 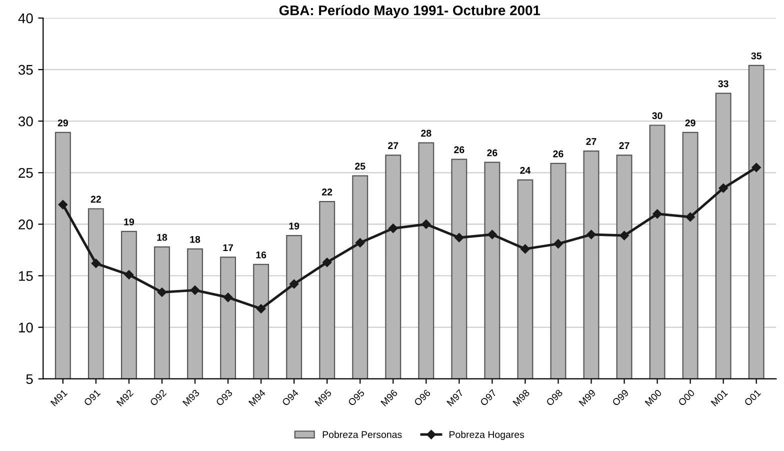 What do you see at coordinates (487, 435) in the screenshot?
I see `legend-label: Pobreza Hogares` at bounding box center [487, 435].